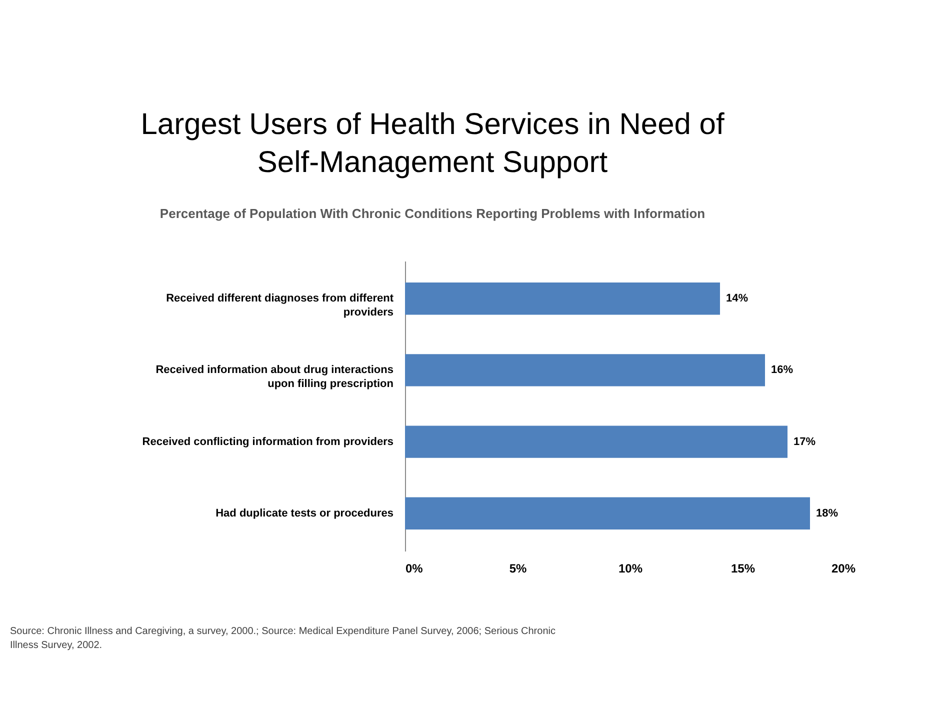  What do you see at coordinates (433, 213) in the screenshot?
I see `chart-subtitle: Percentage of Population With Chronic Conditions Reporting Problems with Information` at bounding box center [433, 213].